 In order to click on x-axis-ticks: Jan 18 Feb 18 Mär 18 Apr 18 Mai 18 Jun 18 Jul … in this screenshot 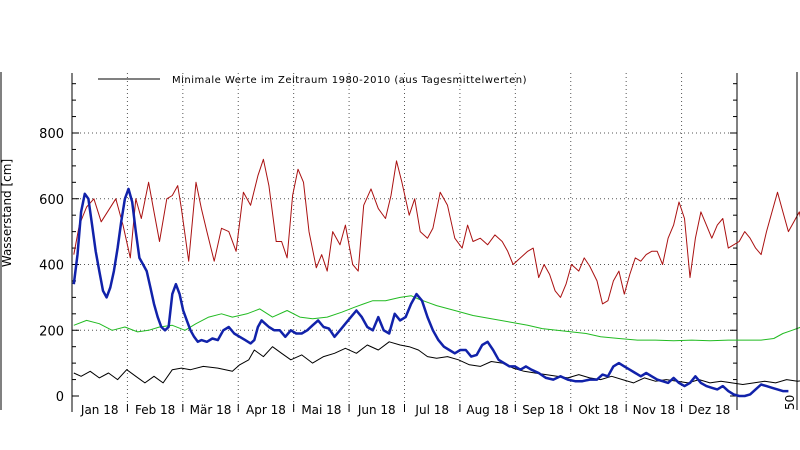, I will do `click(400, 410)`.